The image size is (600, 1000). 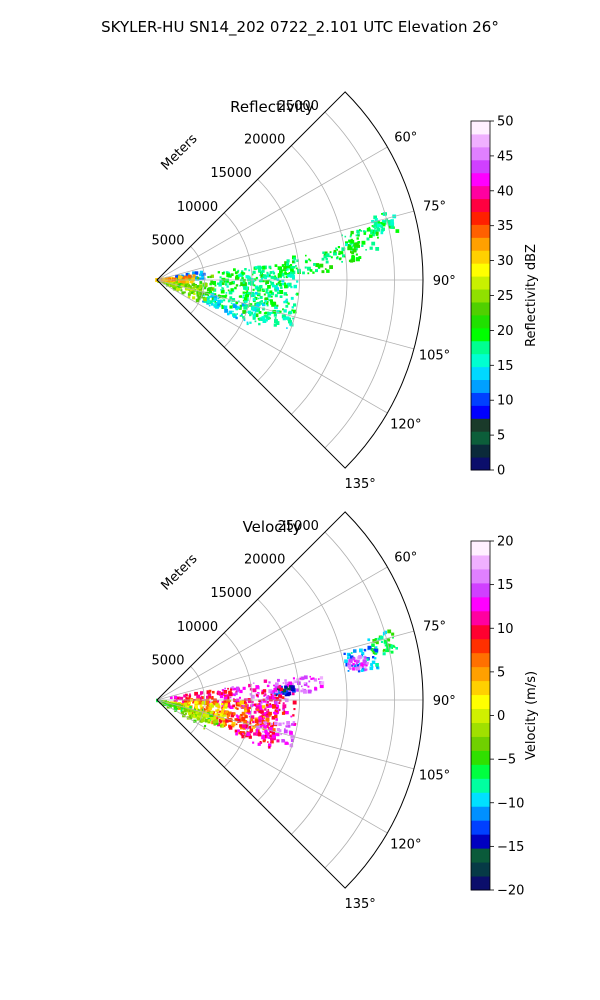 I want to click on reflectivity-colorbar: 0 5 10 15 20 25 30 35 40 45 50 Reflectivity dBZ, so click(x=504, y=297).